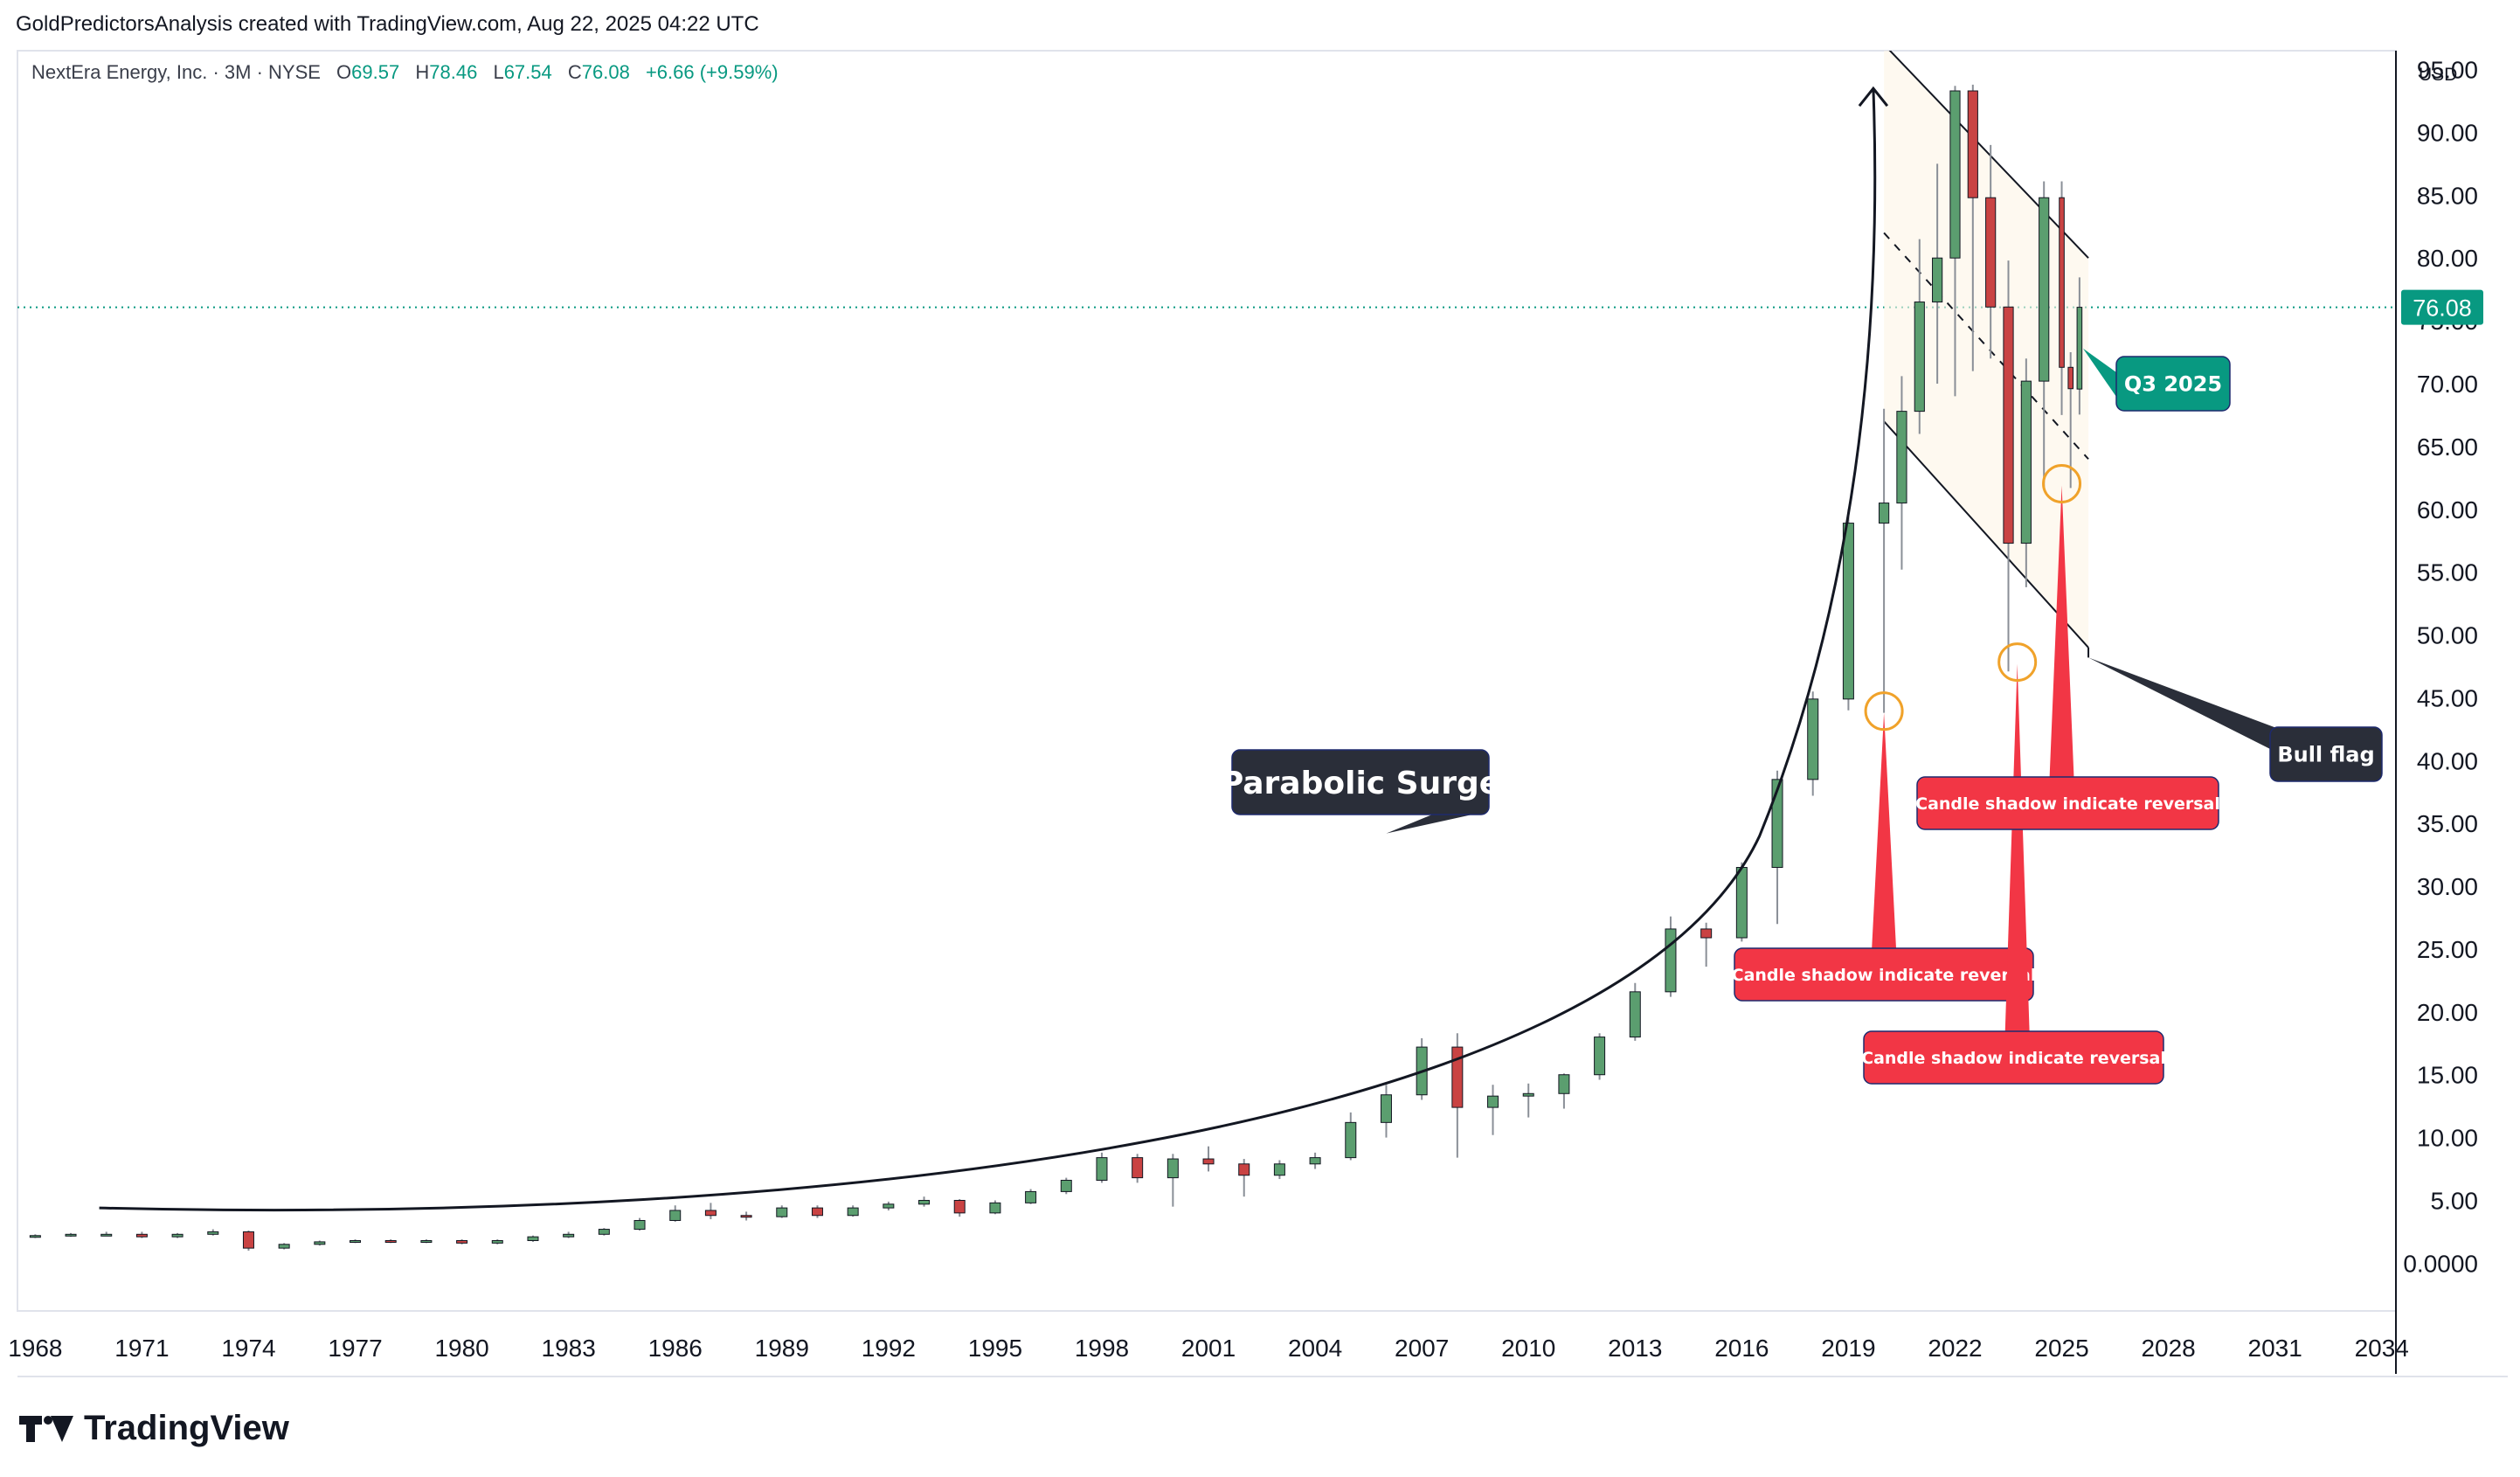 This screenshot has width=2520, height=1477. I want to click on tradingview-logo-icon, so click(46, 1428).